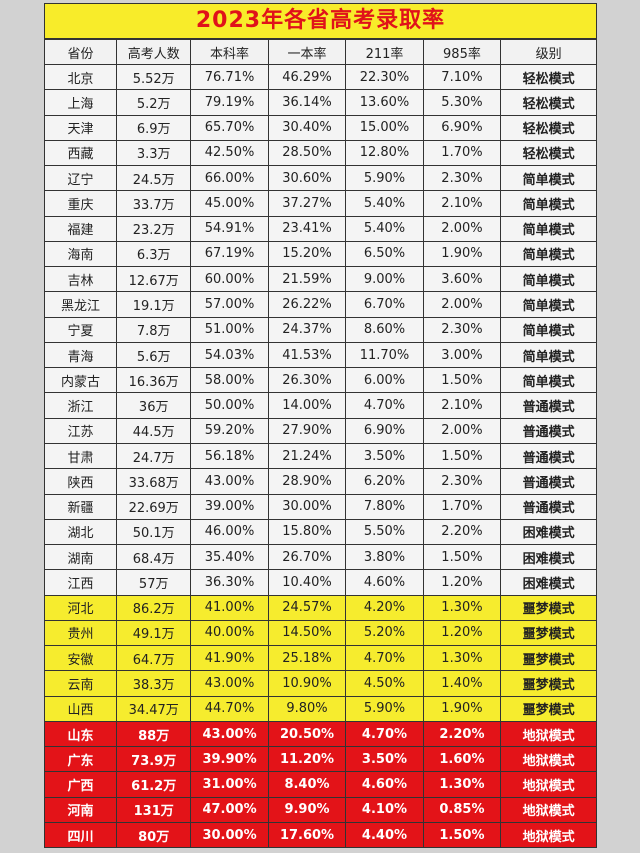 This screenshot has height=853, width=640. What do you see at coordinates (154, 734) in the screenshot?
I see `exam-count-cell: 88万` at bounding box center [154, 734].